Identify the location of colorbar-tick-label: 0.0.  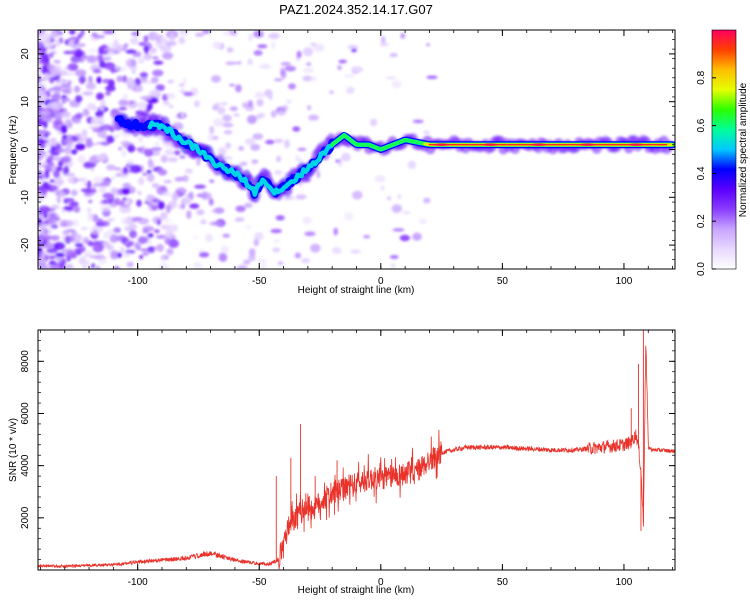
(701, 269).